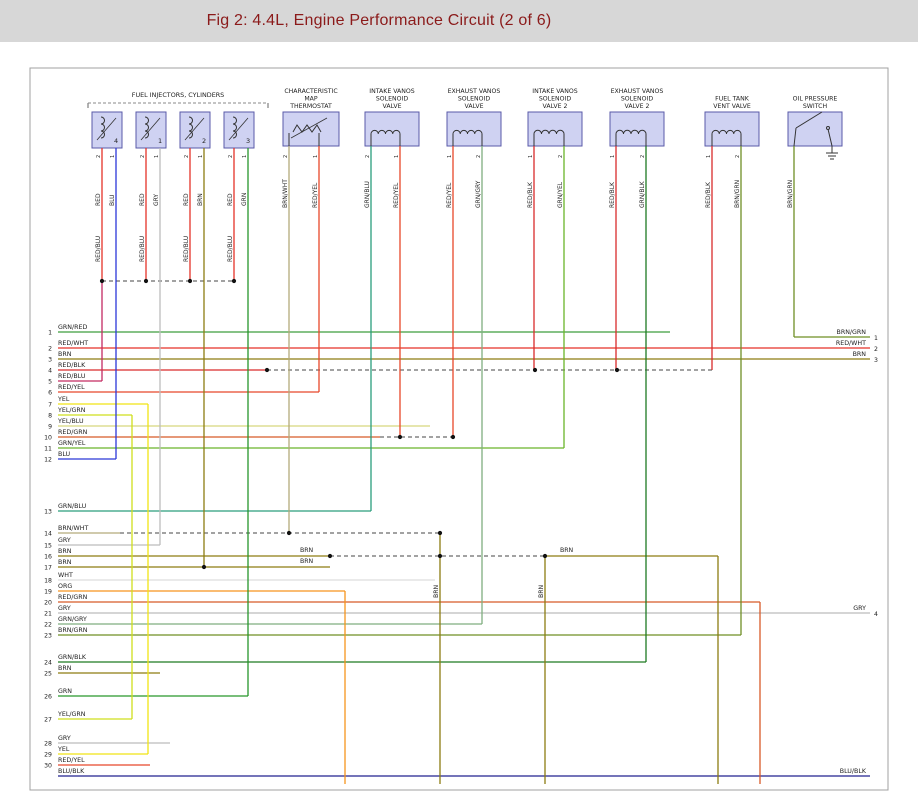 The image size is (918, 811). I want to click on right-pin-number: 3, so click(876, 360).